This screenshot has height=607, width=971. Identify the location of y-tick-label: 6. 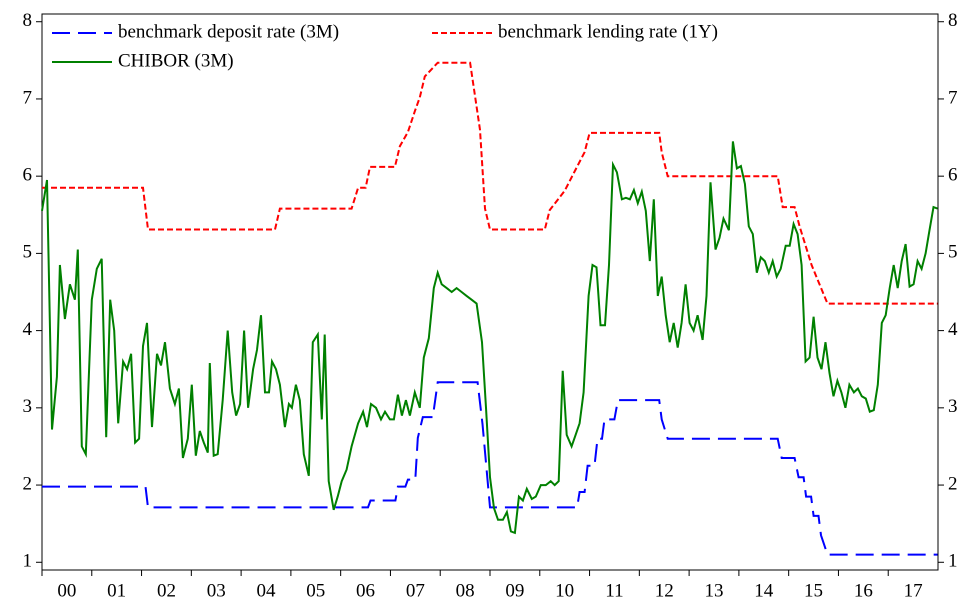
(28, 175).